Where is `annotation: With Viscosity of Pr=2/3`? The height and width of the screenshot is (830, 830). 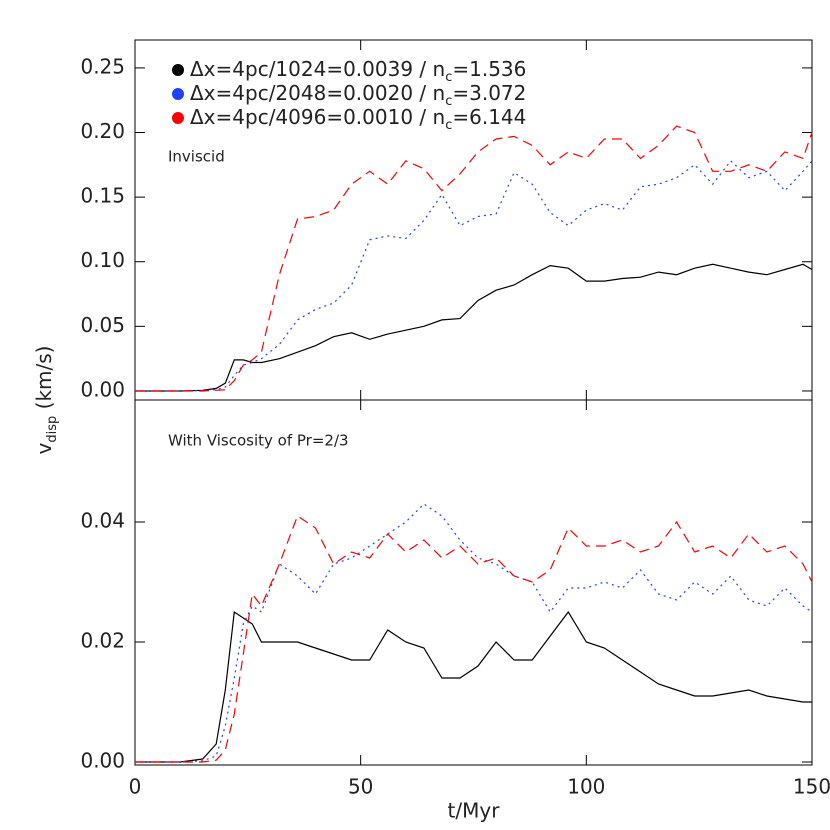 annotation: With Viscosity of Pr=2/3 is located at coordinates (258, 441).